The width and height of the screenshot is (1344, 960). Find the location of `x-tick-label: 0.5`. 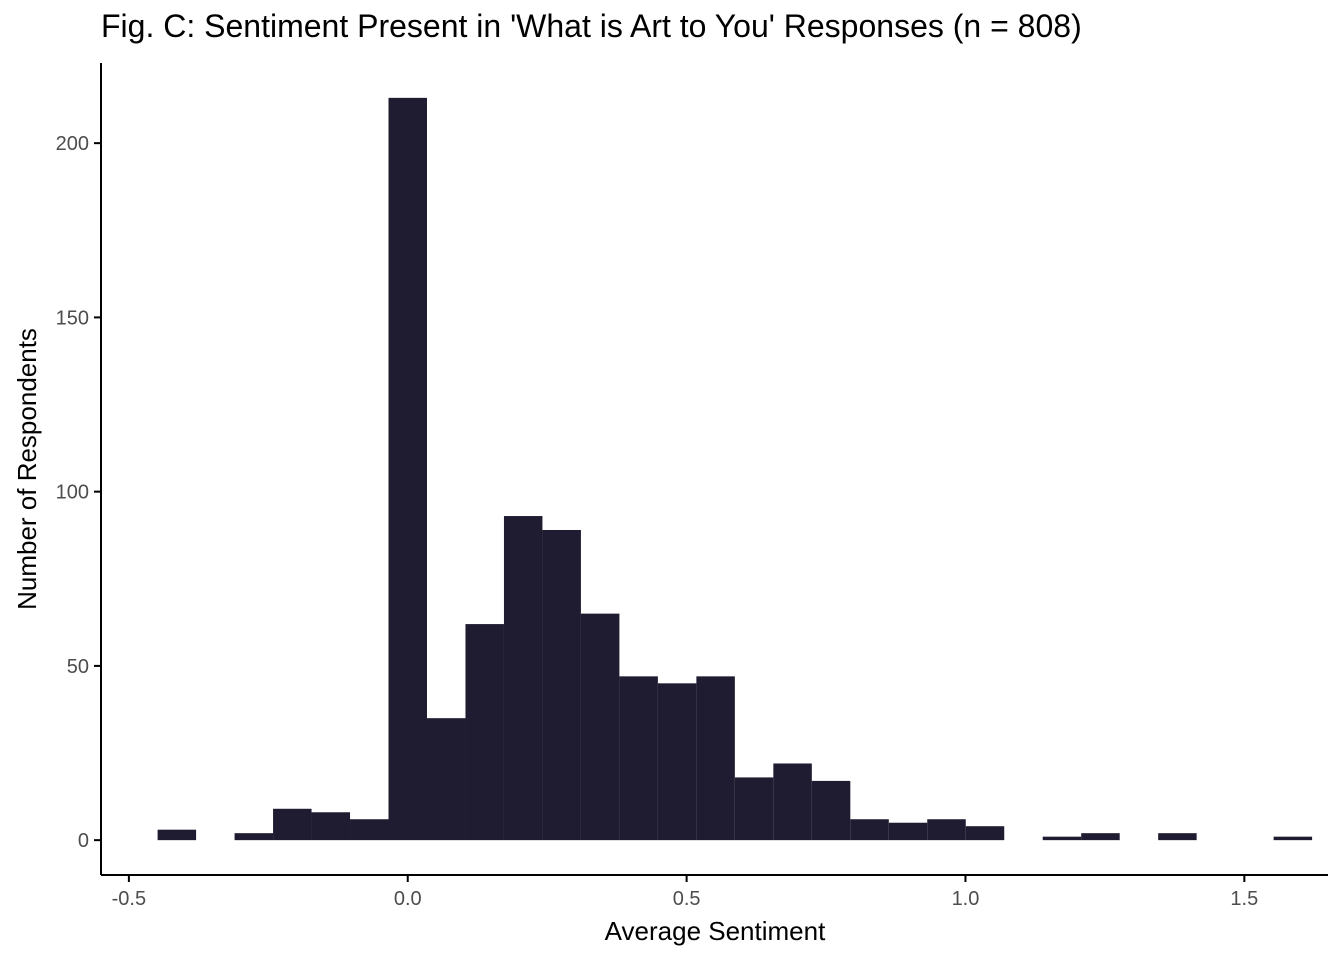

x-tick-label: 0.5 is located at coordinates (687, 899).